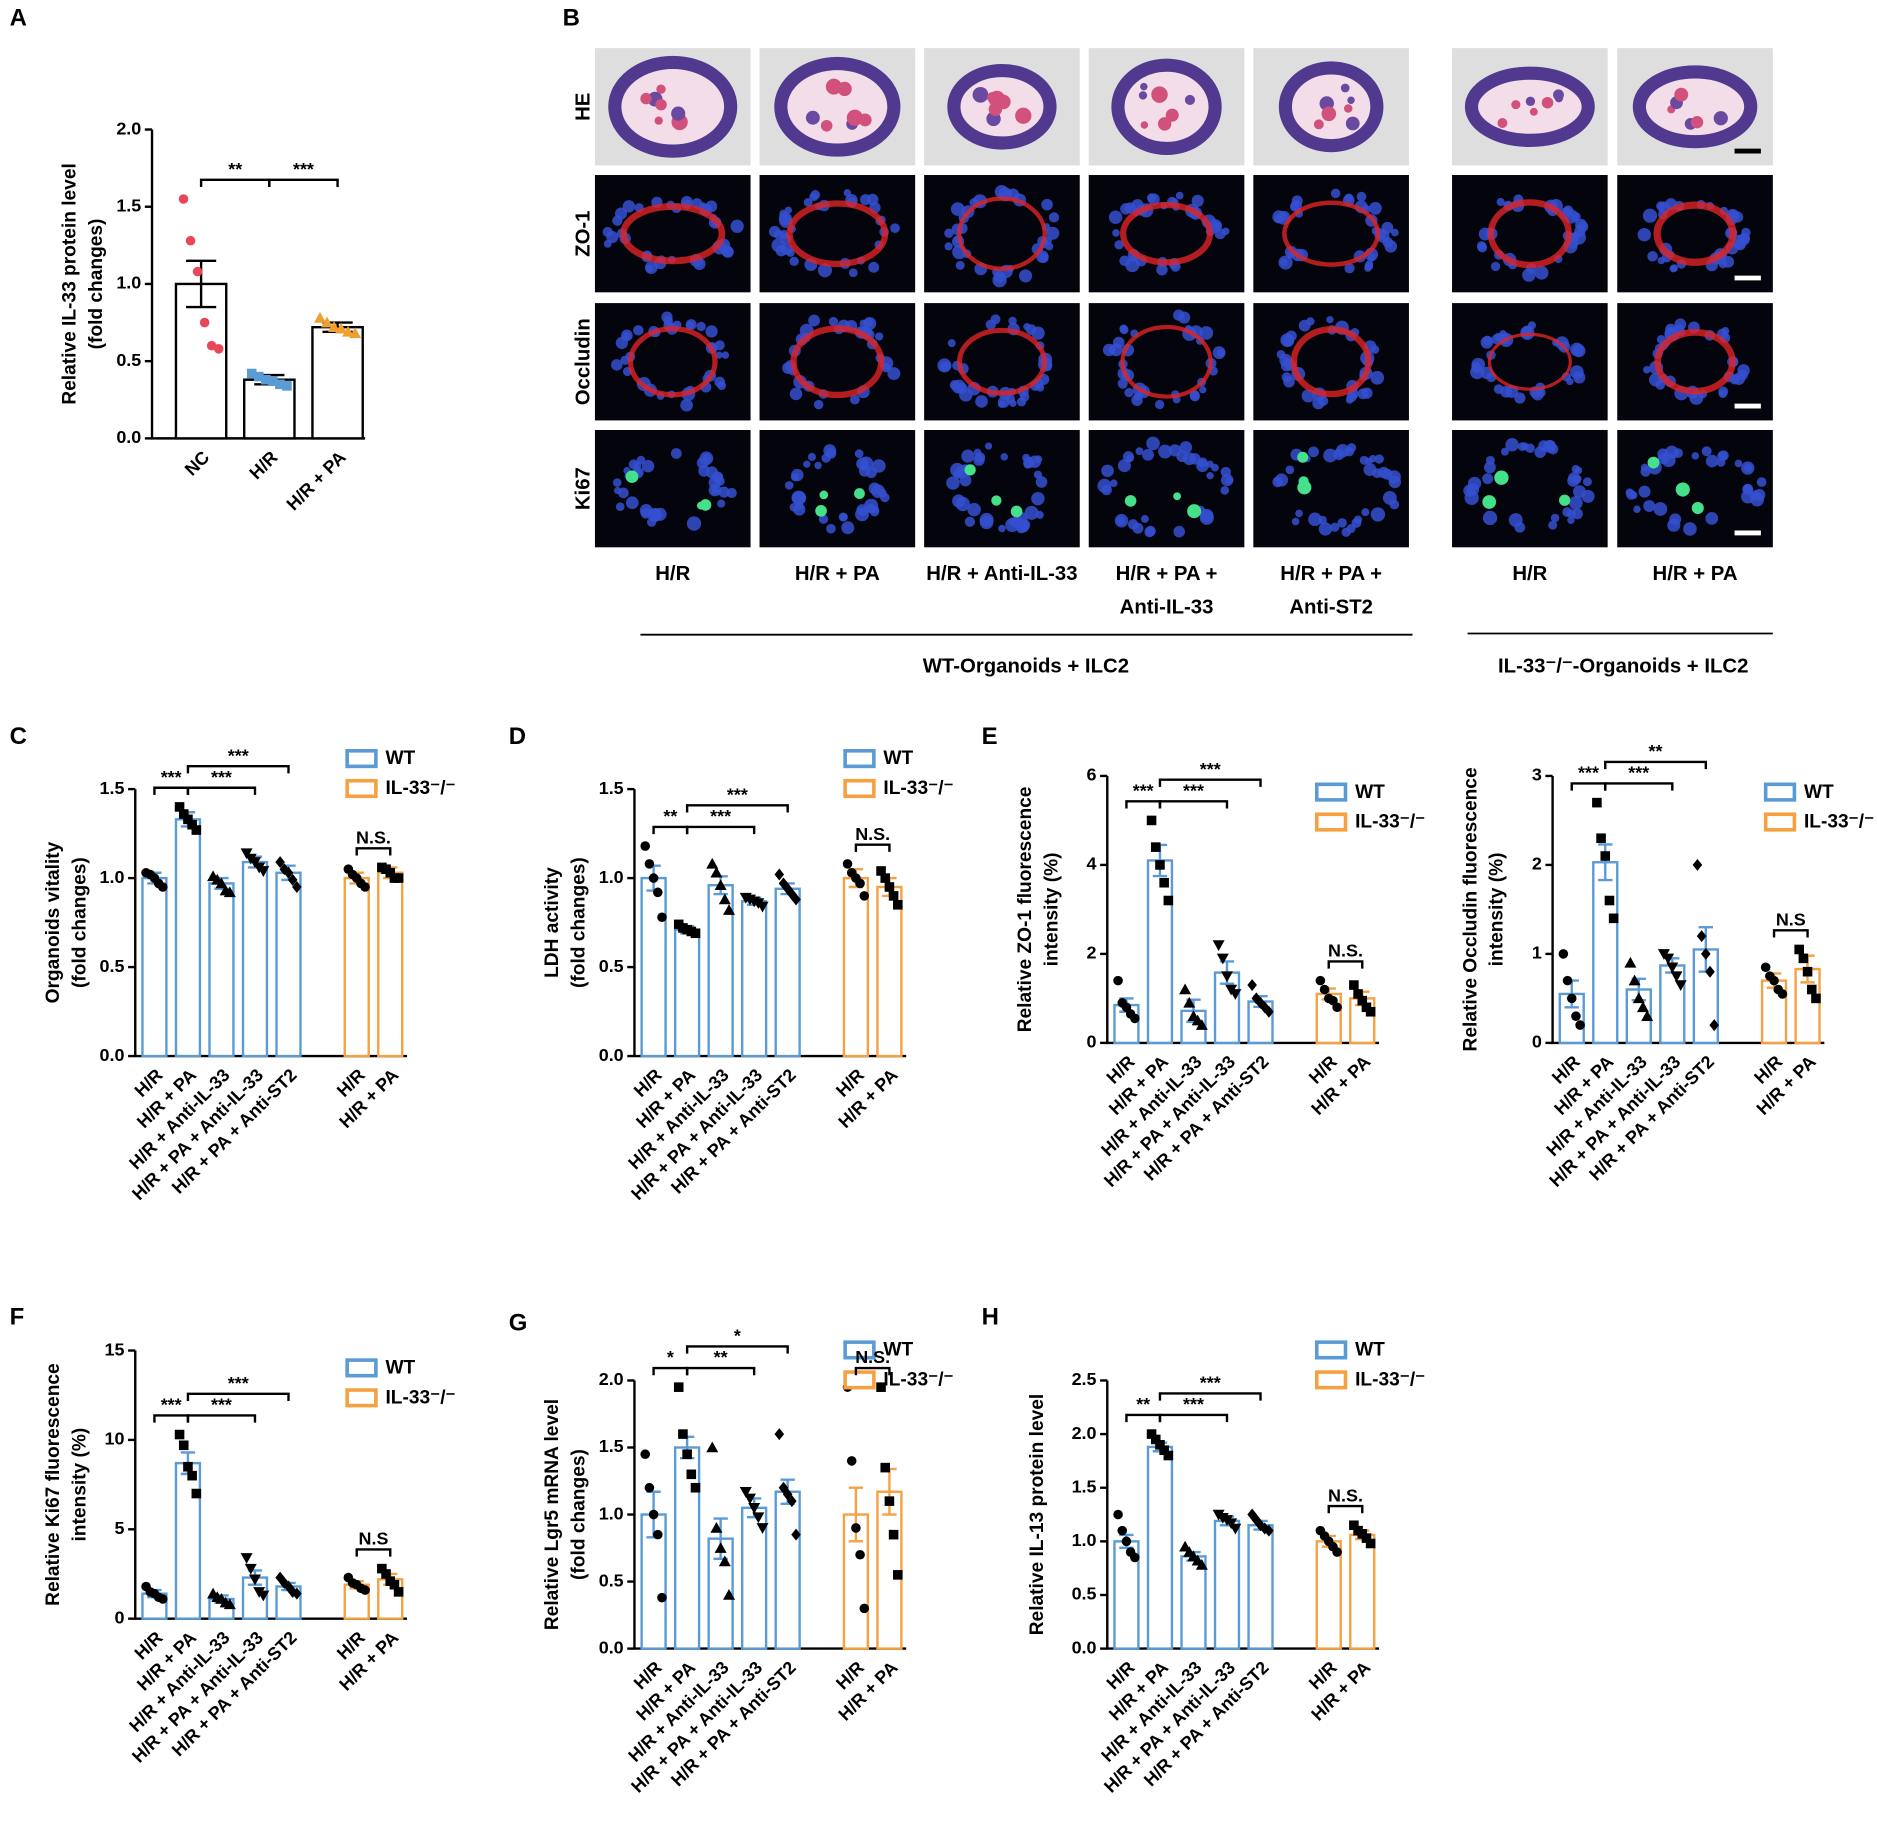 This screenshot has height=1832, width=1877. Describe the element at coordinates (611, 1055) in the screenshot. I see `y-tick-label: 0.0` at that location.